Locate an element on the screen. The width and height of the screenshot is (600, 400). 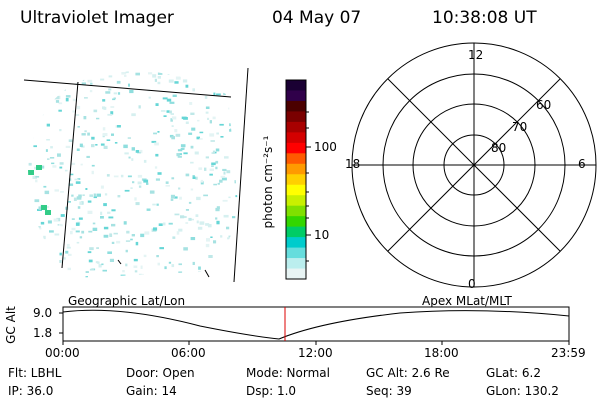
status-glon: GLon: 130.2 is located at coordinates (522, 391).